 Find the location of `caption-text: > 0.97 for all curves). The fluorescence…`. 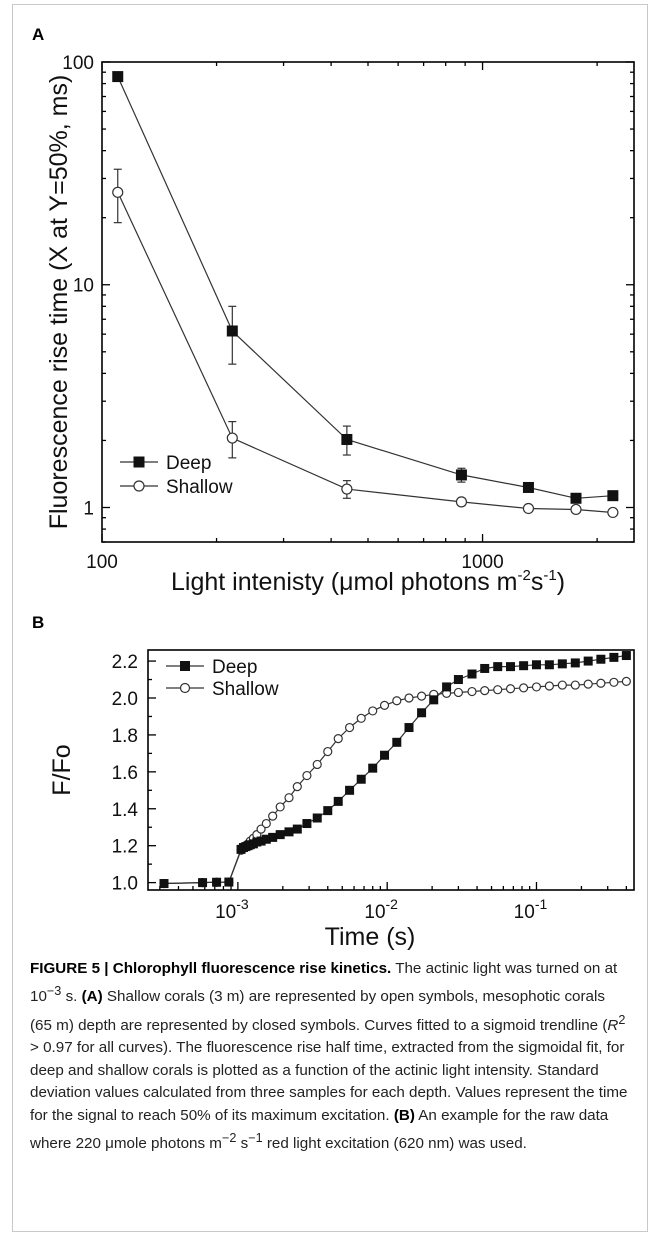

caption-text: > 0.97 for all curves). The fluorescence… is located at coordinates (329, 1081).